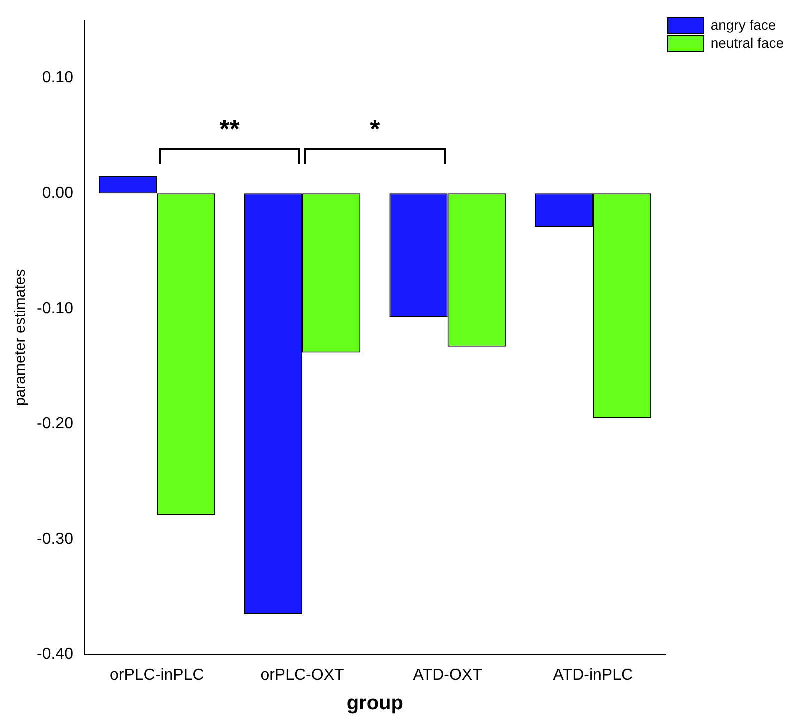  What do you see at coordinates (55, 655) in the screenshot?
I see `y-tick-label: -0.40` at bounding box center [55, 655].